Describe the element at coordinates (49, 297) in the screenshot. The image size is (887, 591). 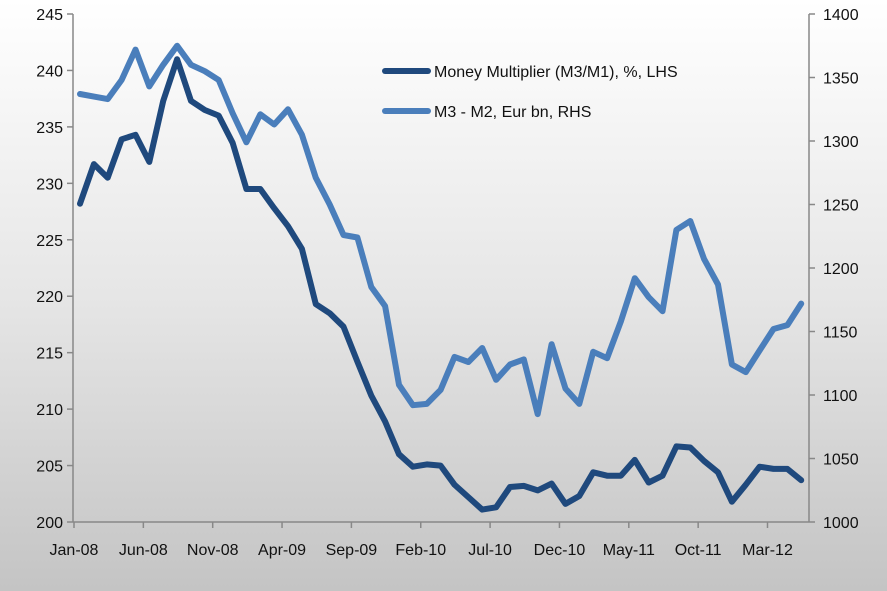
I see `left-tick-label: 220` at that location.